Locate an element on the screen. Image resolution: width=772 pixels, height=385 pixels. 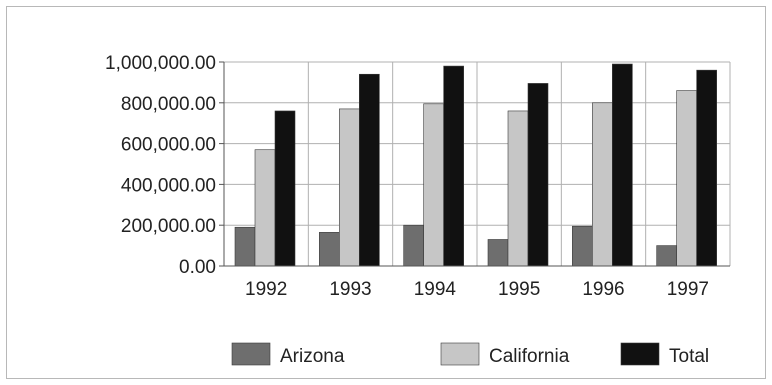
y-tick-label: 1,000,000.00 is located at coordinates (160, 63).